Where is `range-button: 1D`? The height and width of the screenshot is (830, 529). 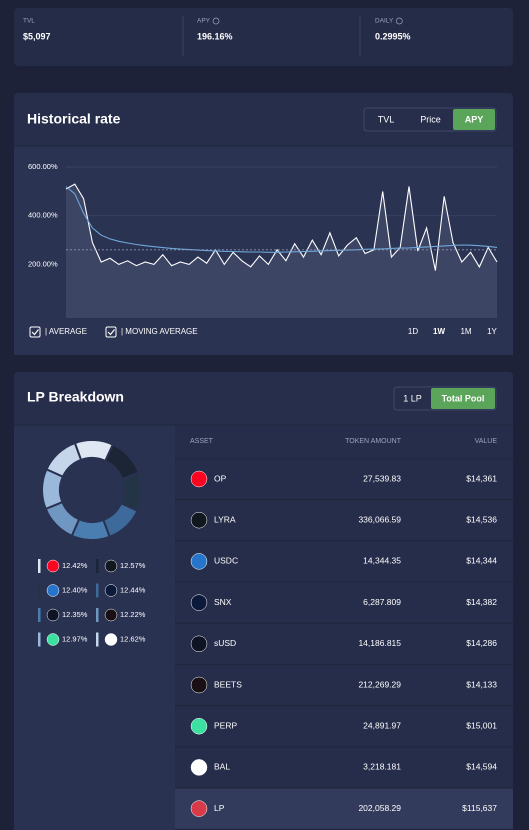 range-button: 1D is located at coordinates (413, 331).